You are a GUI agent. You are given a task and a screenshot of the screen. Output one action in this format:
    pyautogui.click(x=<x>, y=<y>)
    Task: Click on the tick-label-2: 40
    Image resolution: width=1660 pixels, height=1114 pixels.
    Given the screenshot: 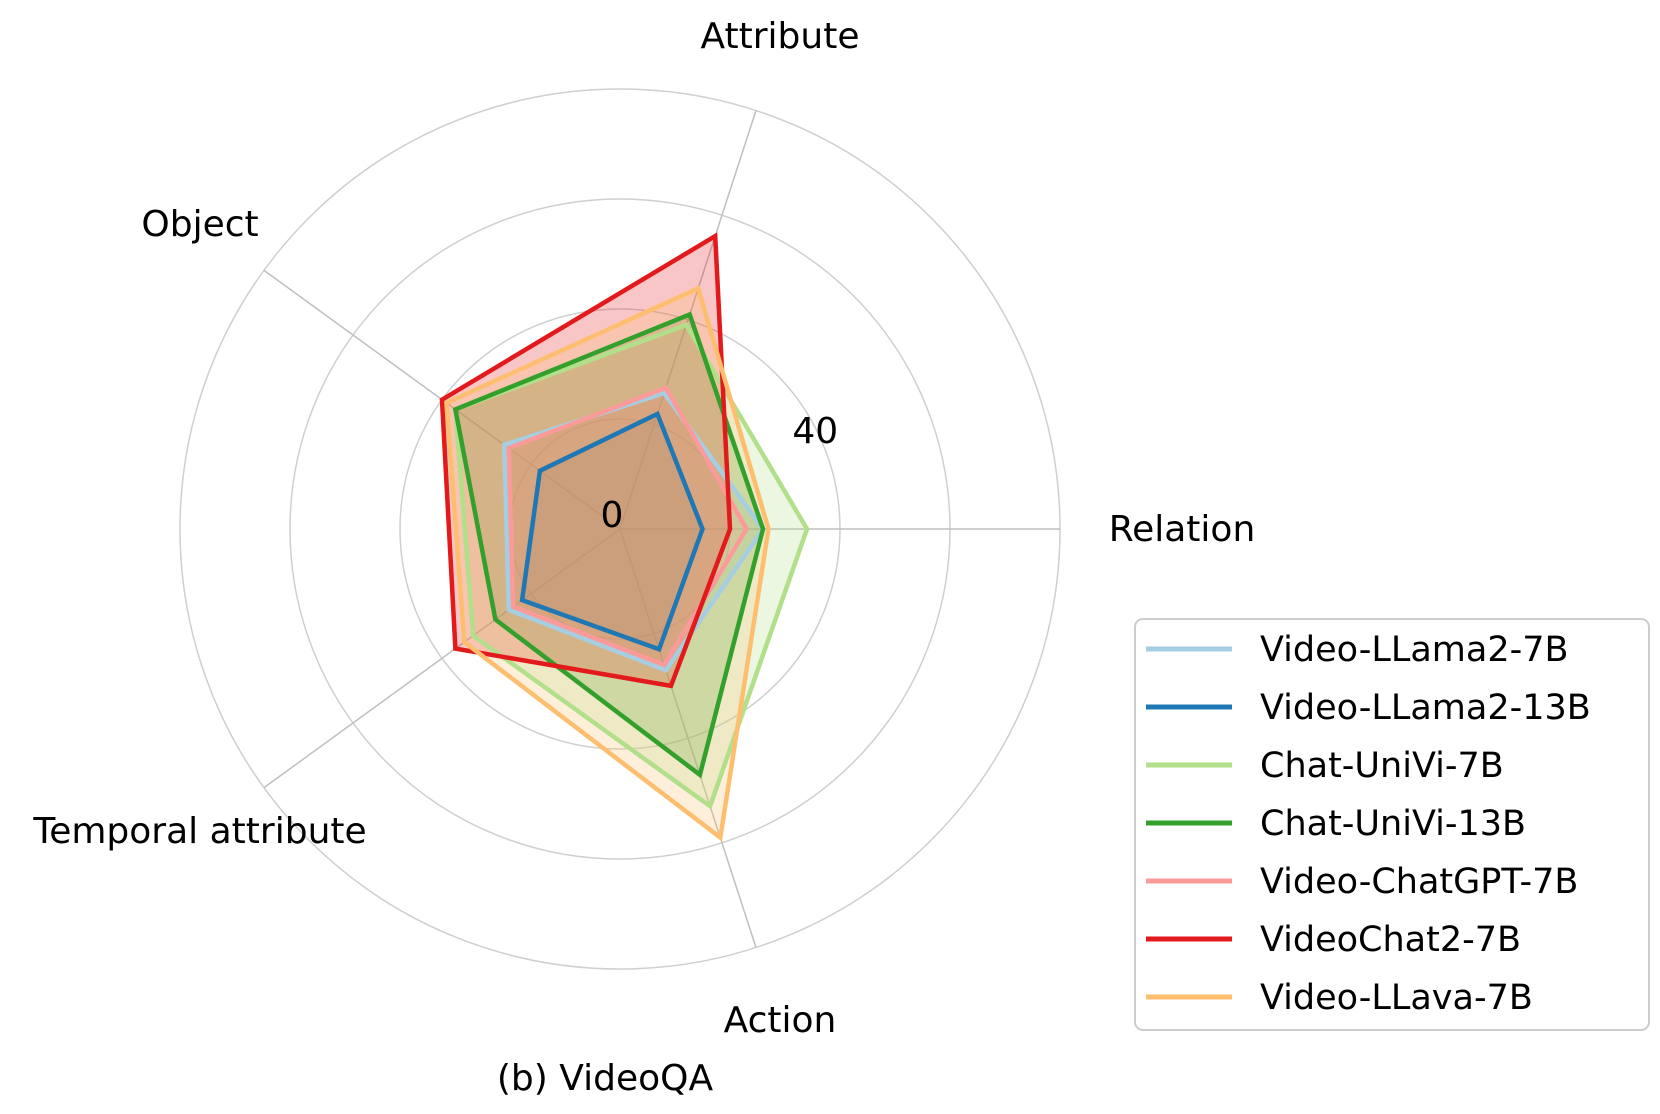 What is the action you would take?
    pyautogui.click(x=815, y=431)
    